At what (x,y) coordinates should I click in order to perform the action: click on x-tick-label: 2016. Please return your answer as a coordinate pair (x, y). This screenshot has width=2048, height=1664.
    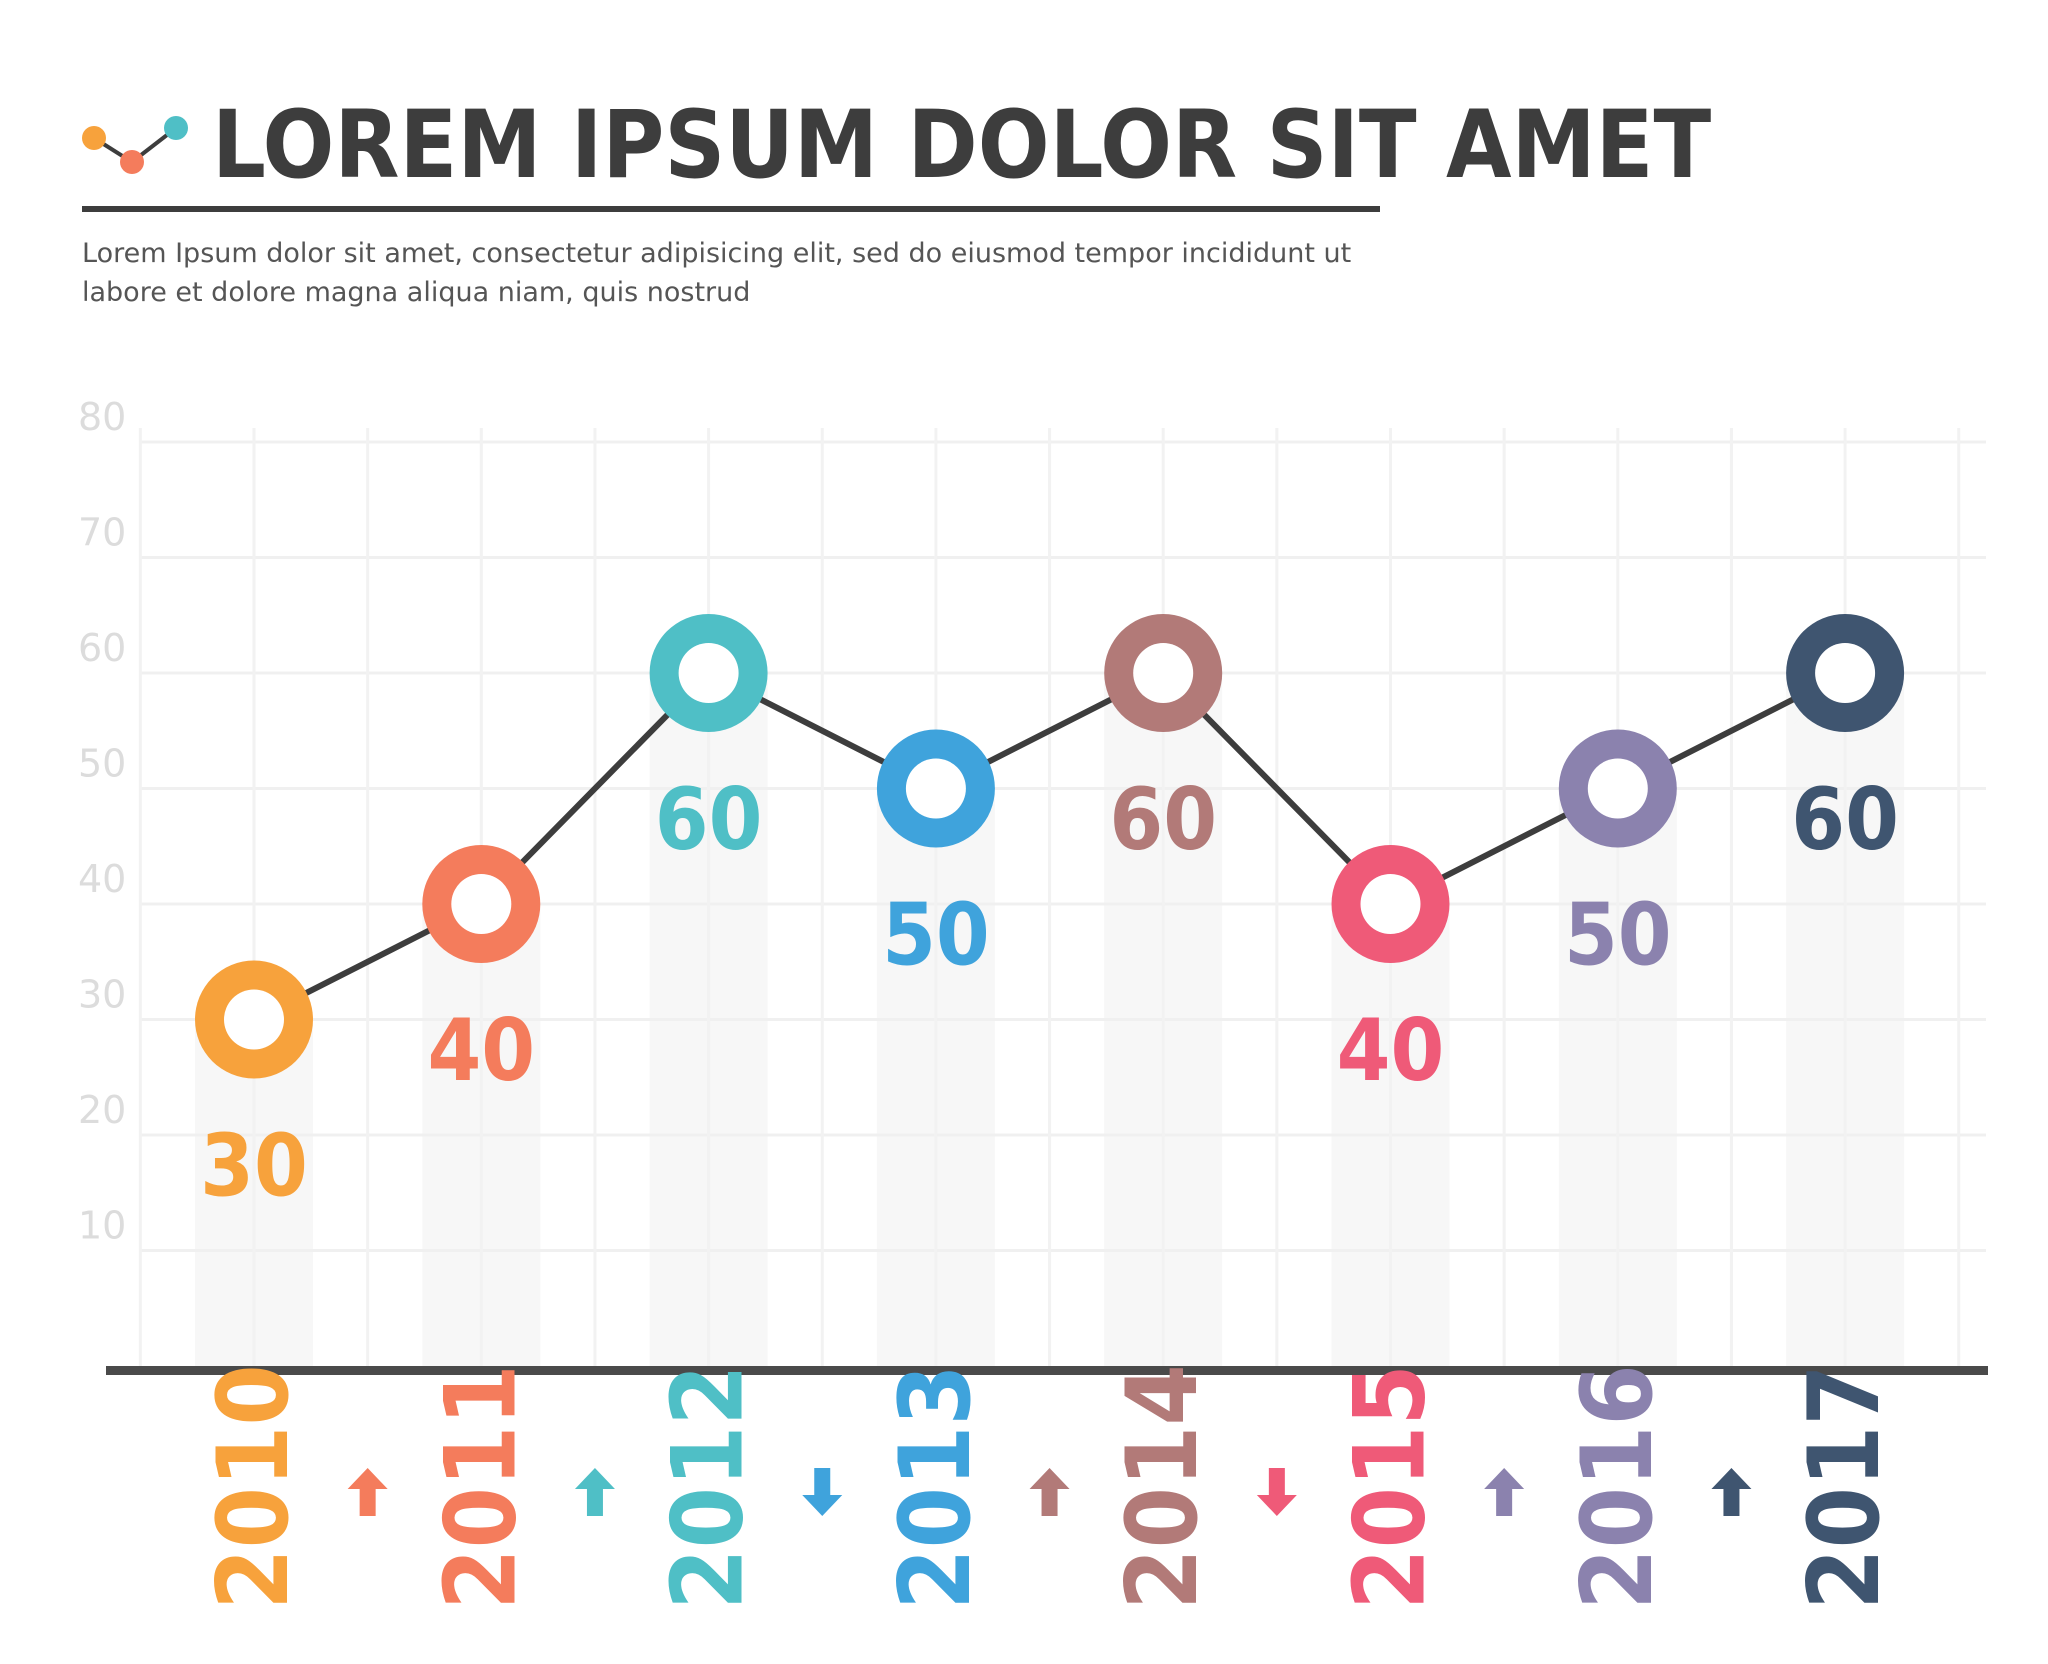
    Looking at the image, I should click on (1618, 1486).